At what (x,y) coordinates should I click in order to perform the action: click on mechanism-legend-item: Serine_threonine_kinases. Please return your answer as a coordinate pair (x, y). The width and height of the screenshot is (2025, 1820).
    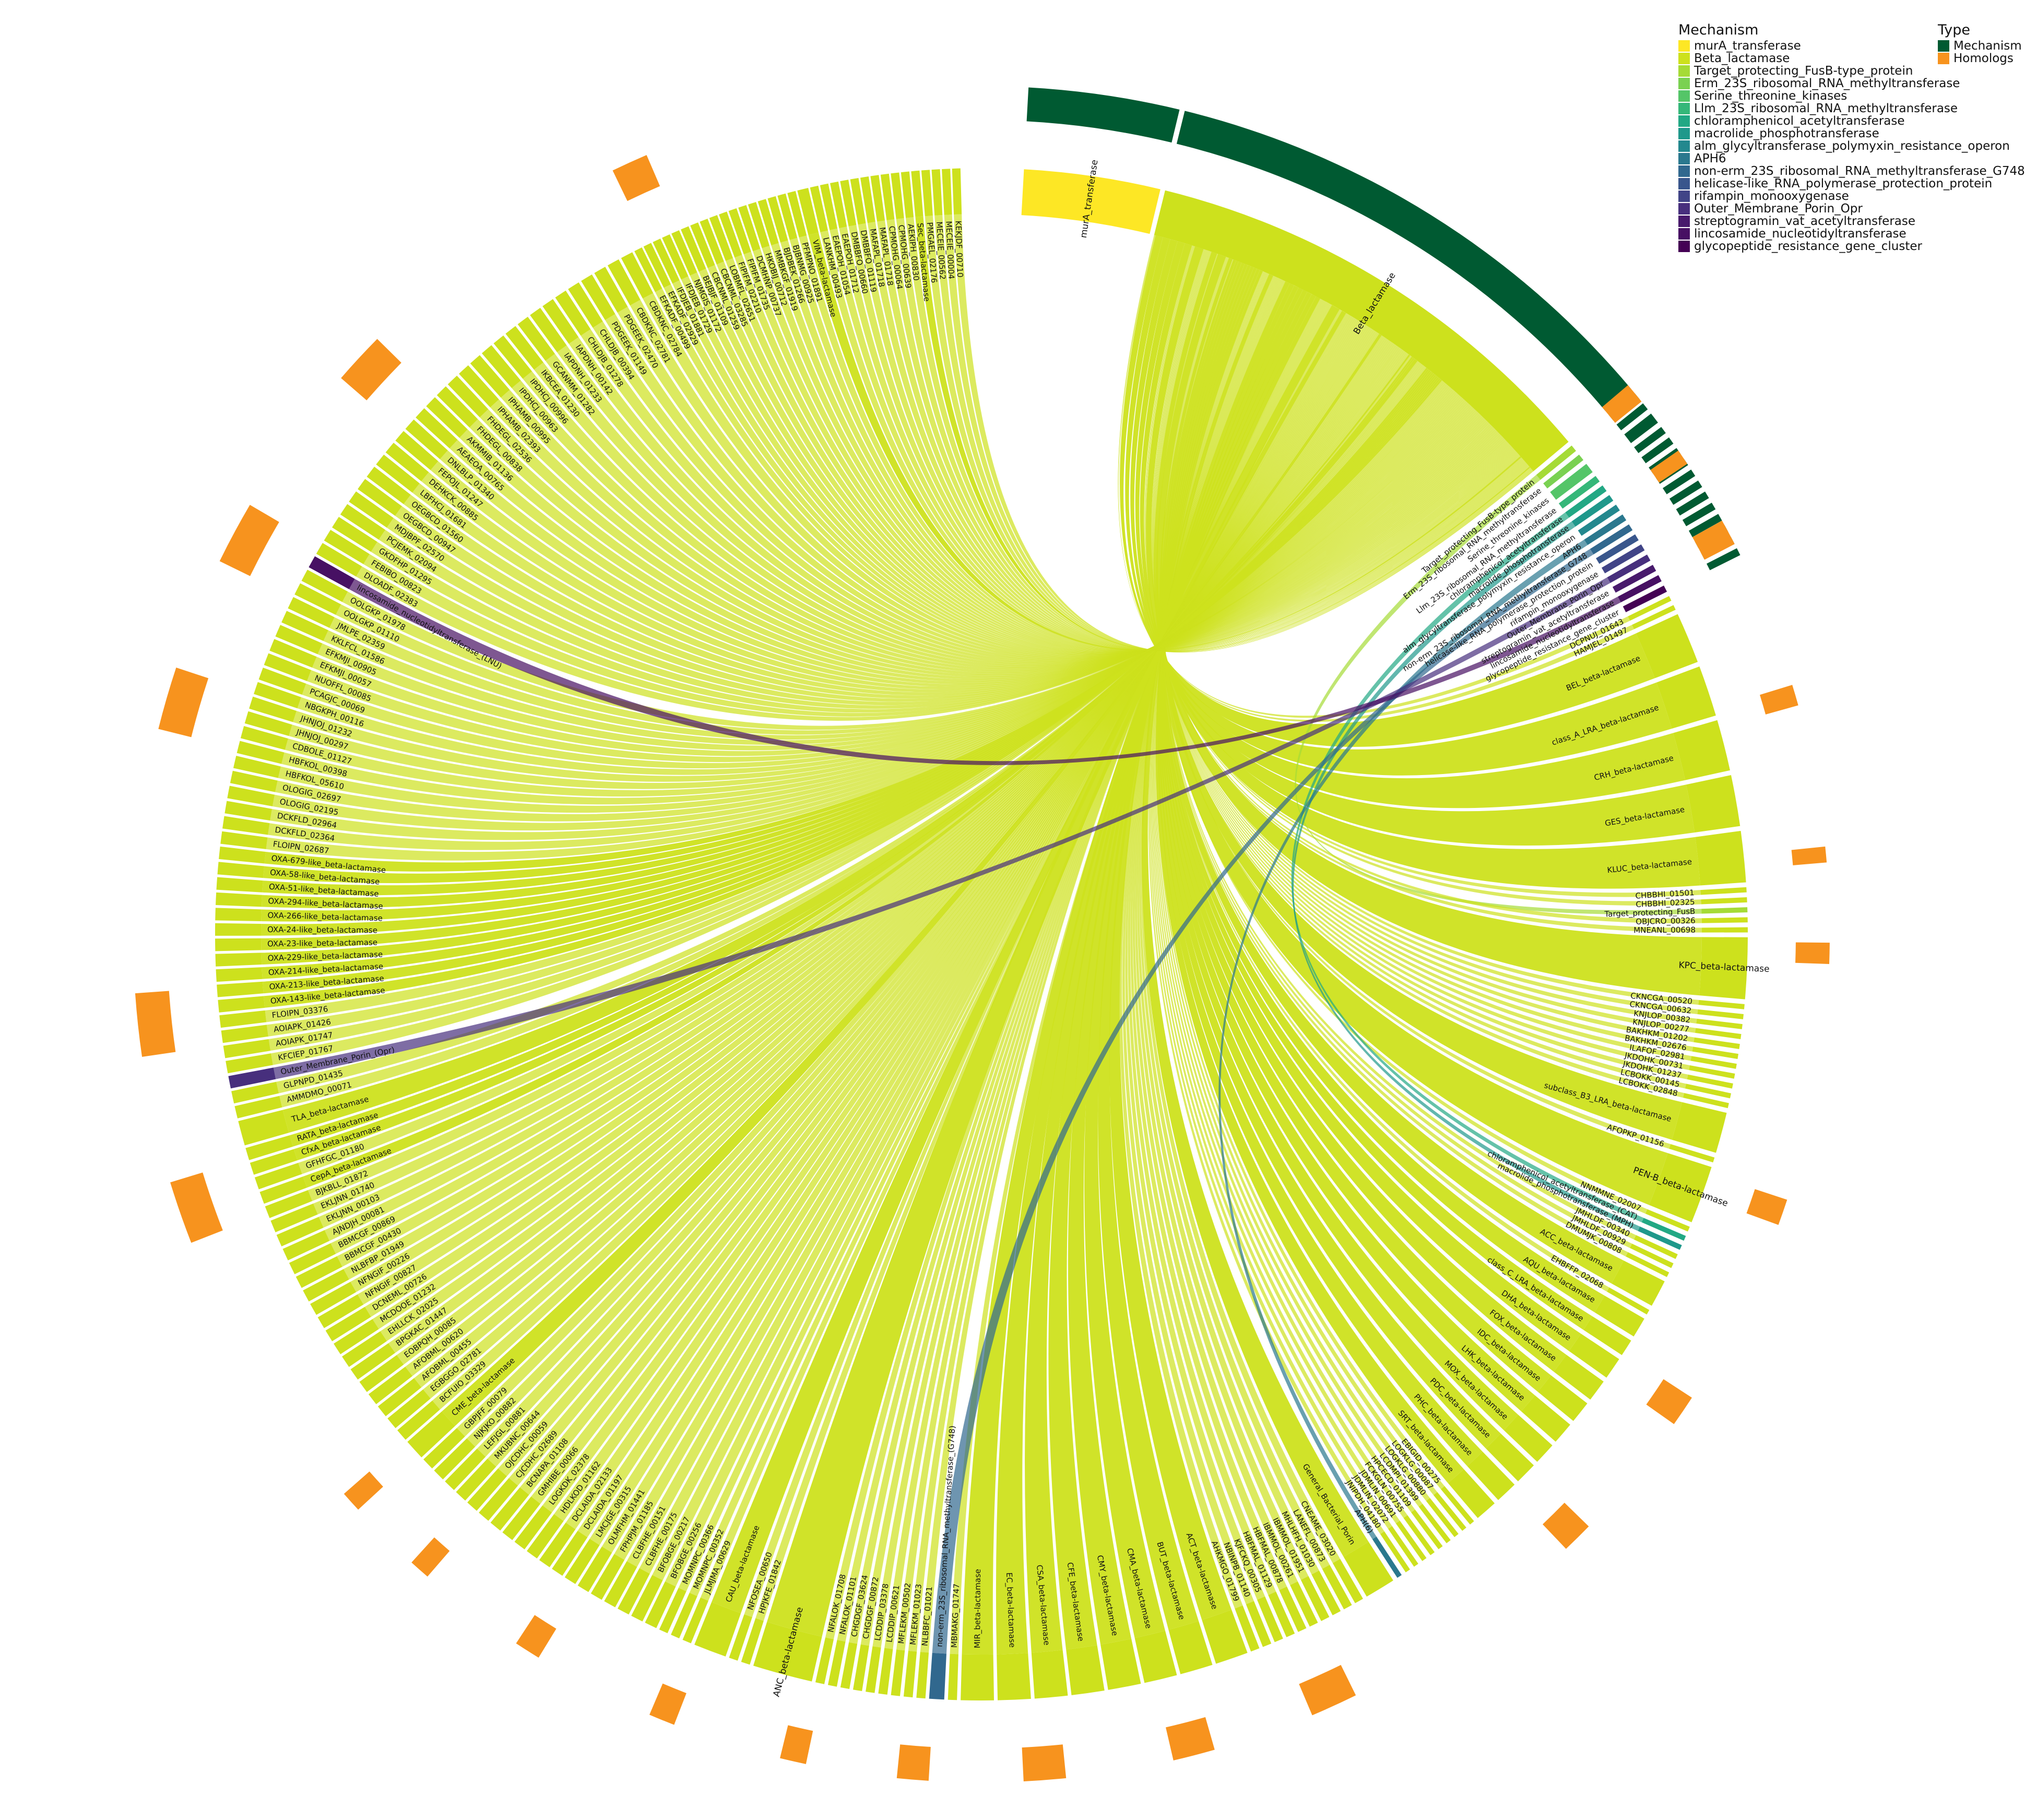
    Looking at the image, I should click on (1851, 96).